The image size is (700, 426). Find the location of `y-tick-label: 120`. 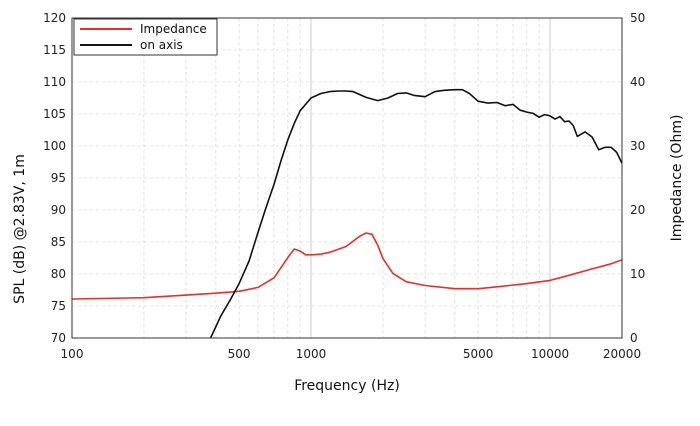

y-tick-label: 120 is located at coordinates (54, 18).